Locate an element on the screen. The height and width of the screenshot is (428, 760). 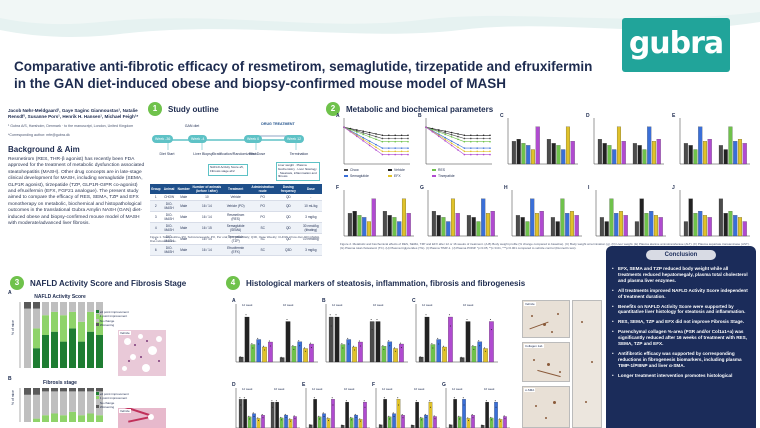
table-header: Group is located at coordinates (156, 189).